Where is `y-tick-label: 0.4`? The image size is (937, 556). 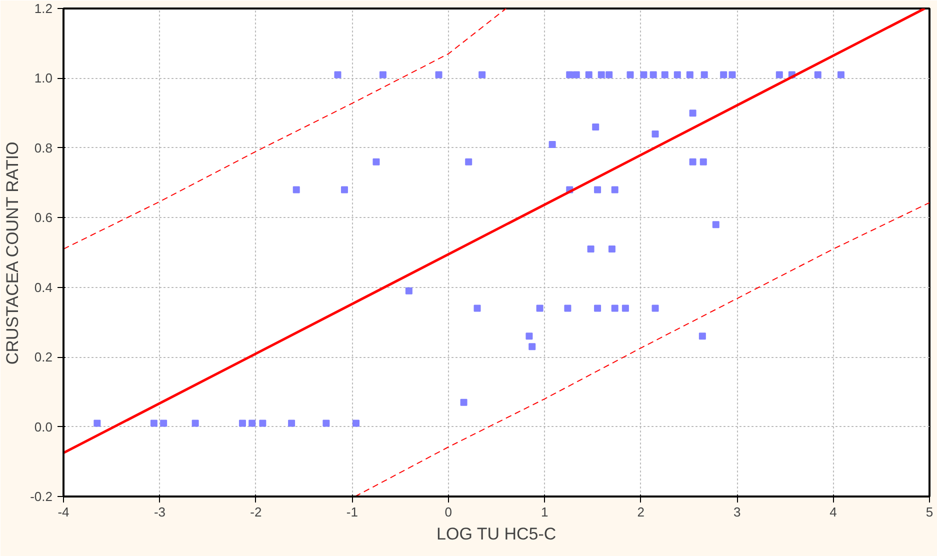 y-tick-label: 0.4 is located at coordinates (43, 287).